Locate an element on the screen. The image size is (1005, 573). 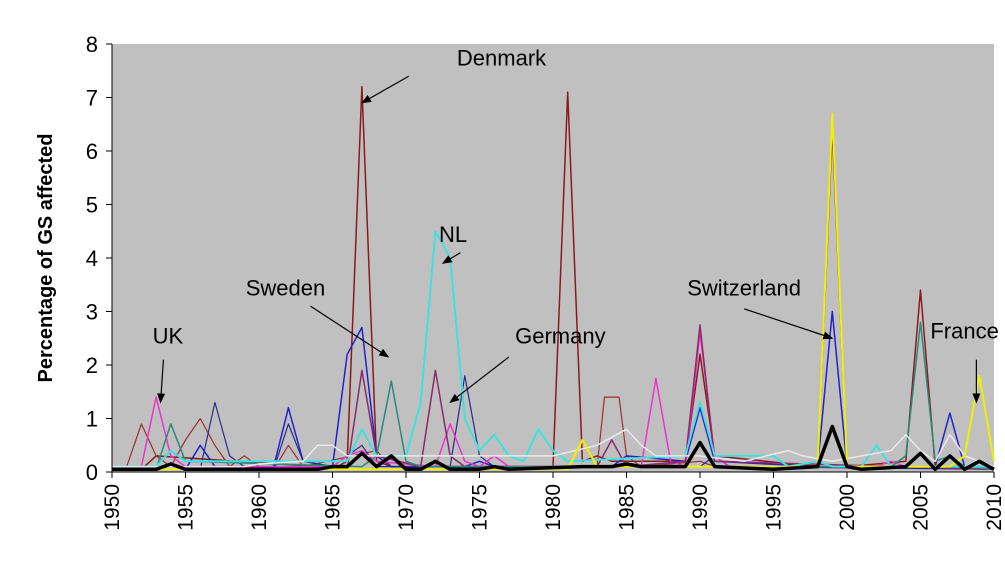
x-tick-label: 1970 is located at coordinates (406, 507).